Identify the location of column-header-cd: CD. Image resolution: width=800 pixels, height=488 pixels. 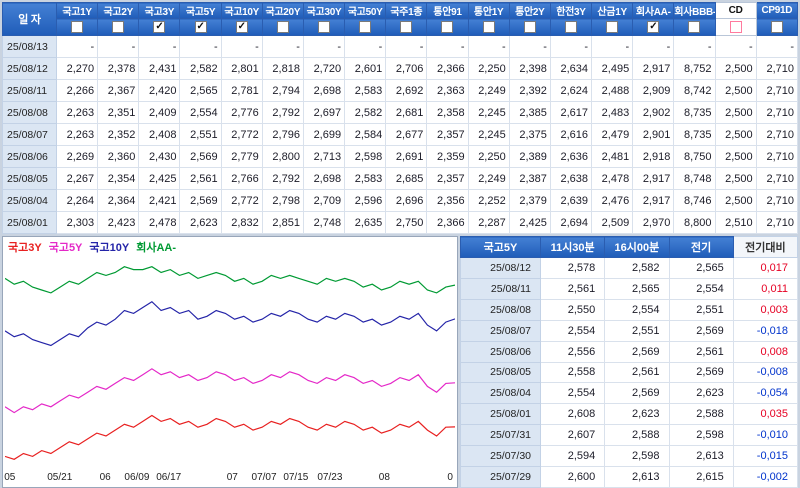
(735, 10).